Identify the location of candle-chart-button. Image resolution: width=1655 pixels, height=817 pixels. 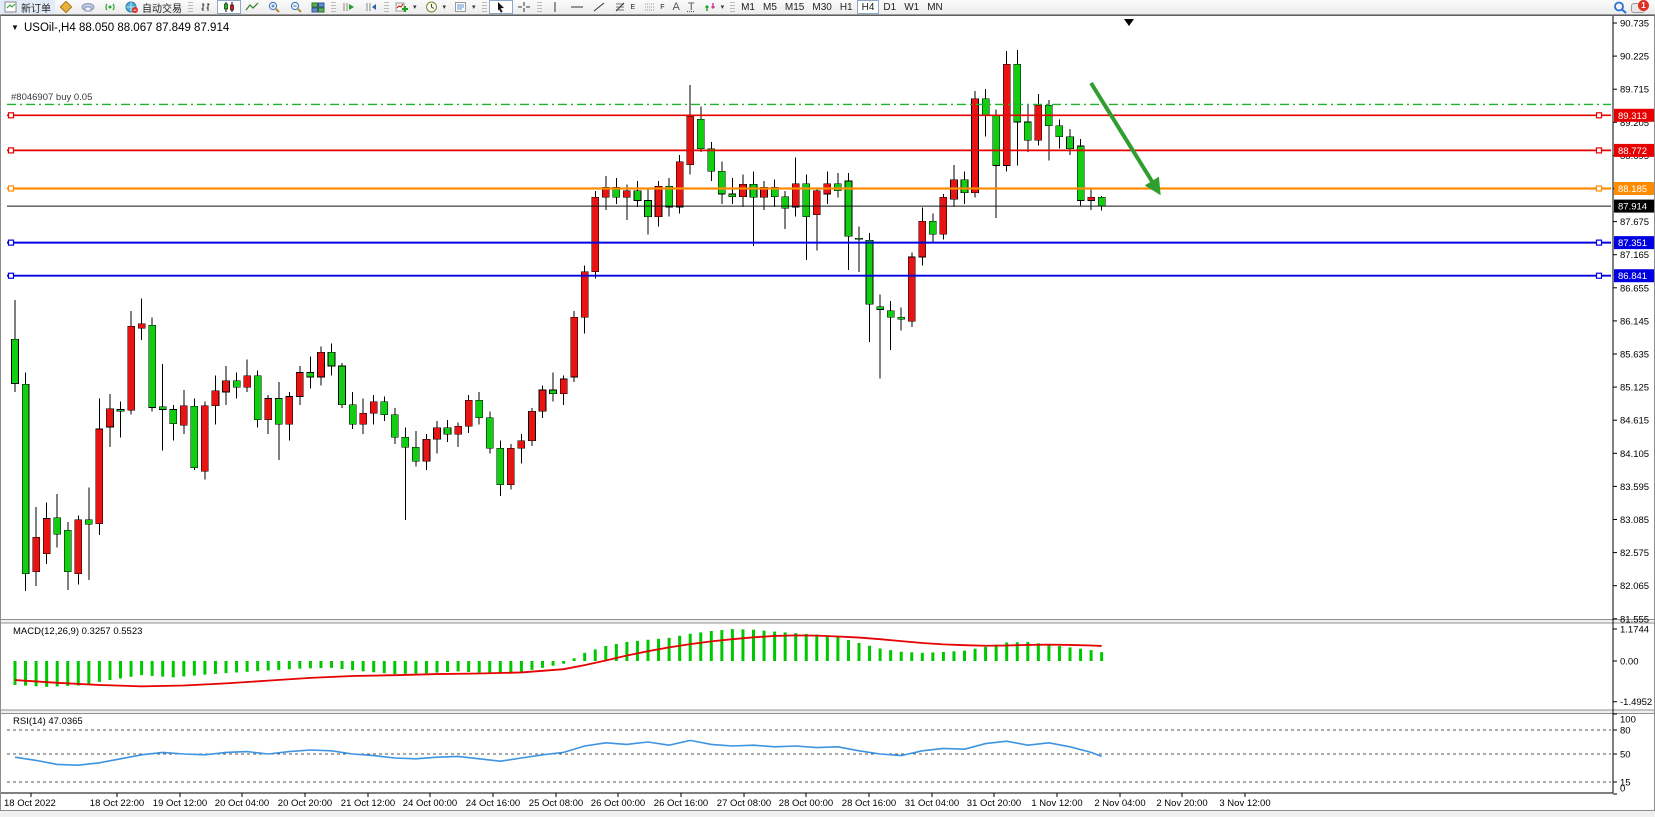
(229, 7).